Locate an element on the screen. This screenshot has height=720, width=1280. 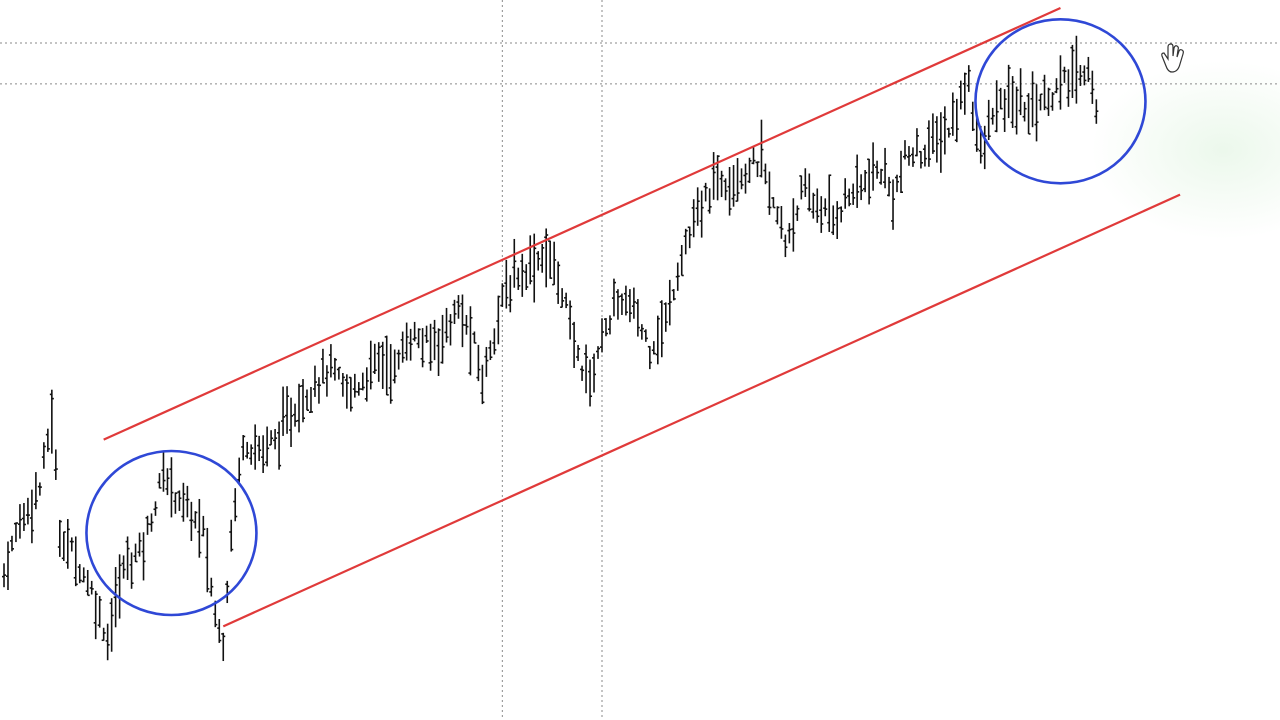
hand-cursor-icon is located at coordinates (1172, 58).